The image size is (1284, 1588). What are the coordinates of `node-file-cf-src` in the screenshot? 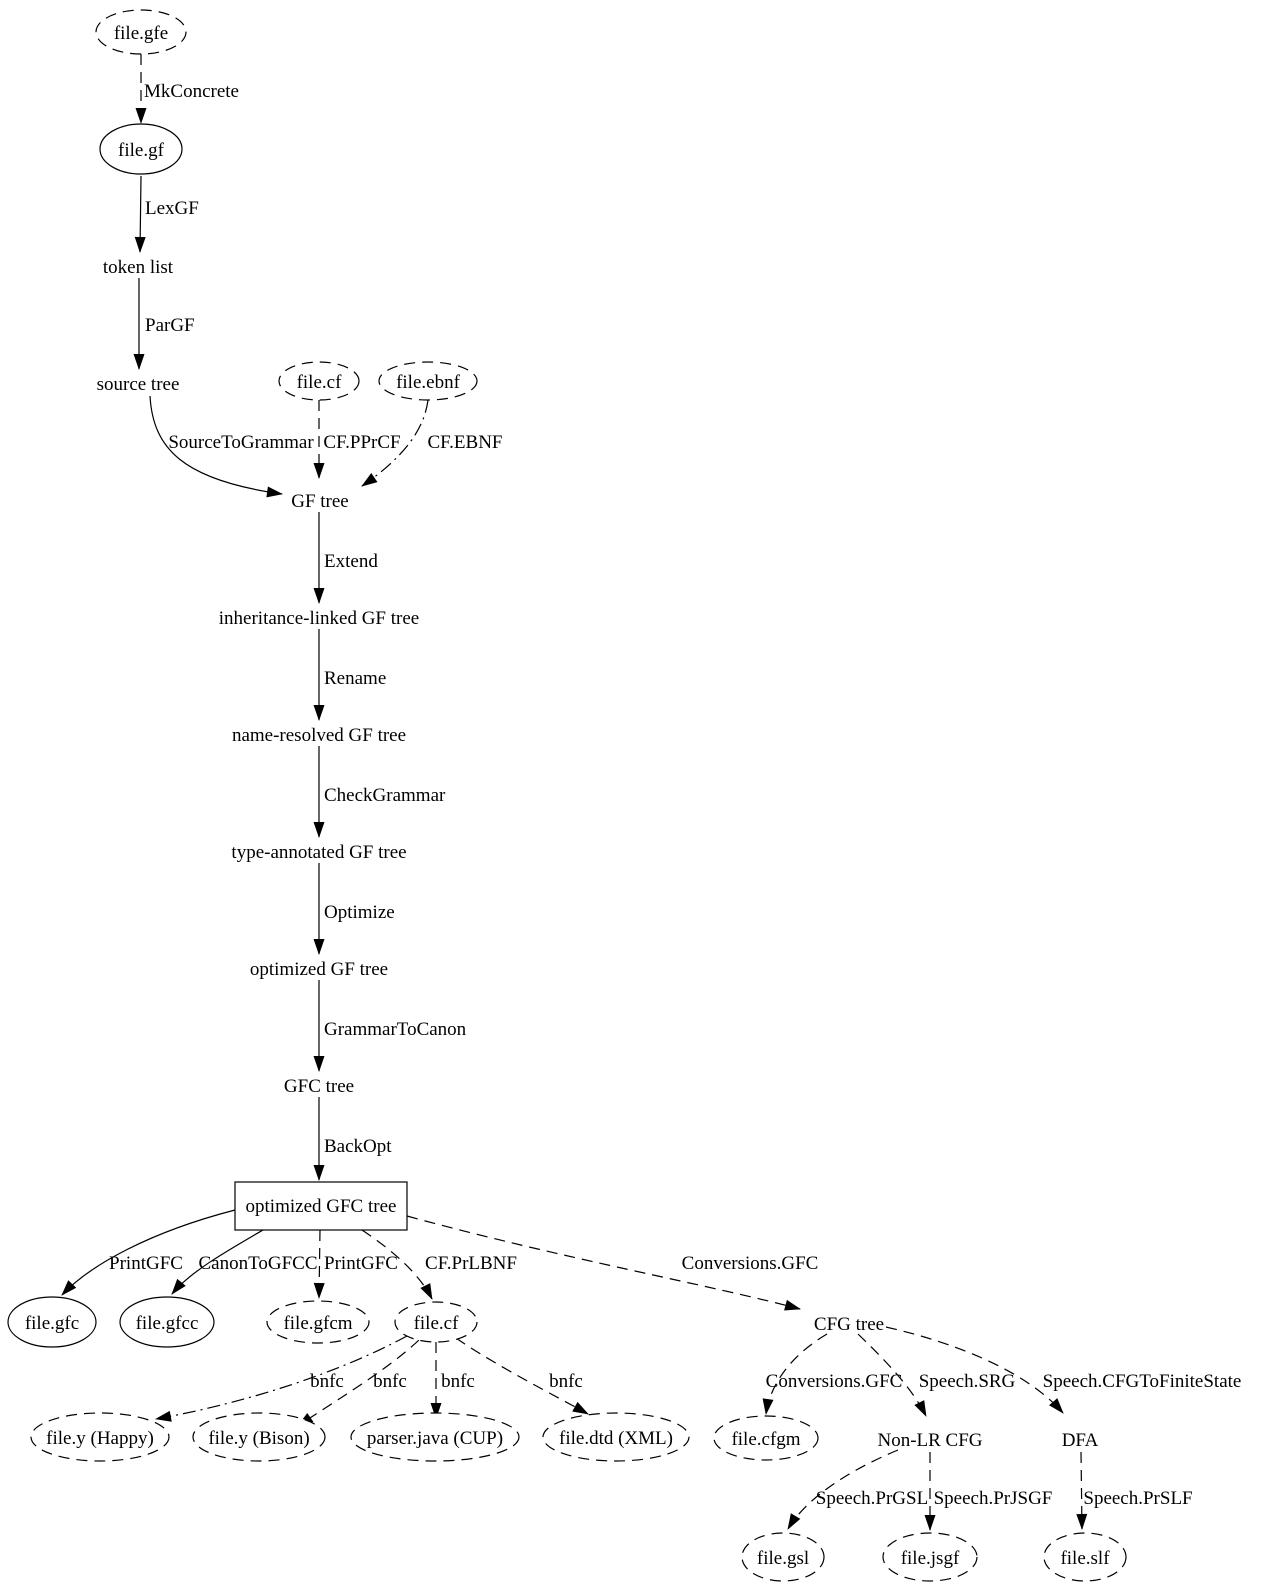 It's located at (319, 381).